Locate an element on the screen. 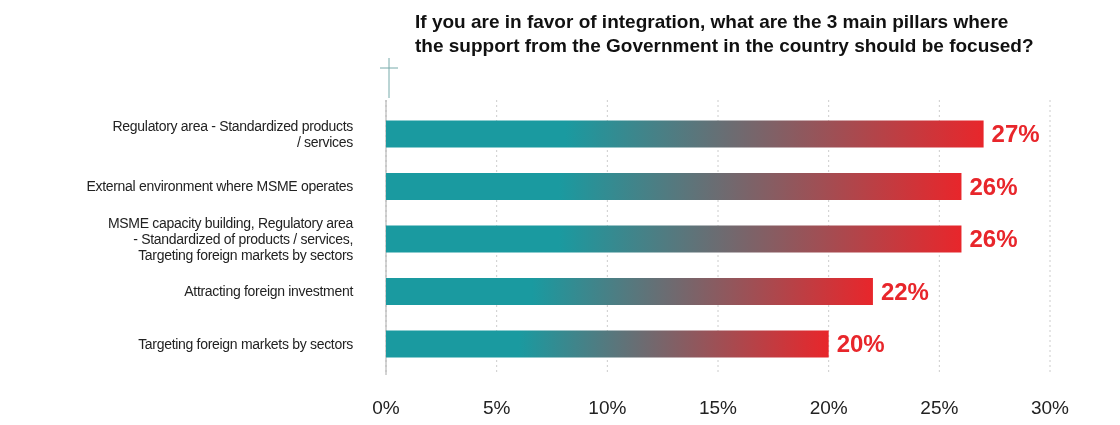 The height and width of the screenshot is (425, 1120). x-tick-label: 20% is located at coordinates (828, 407).